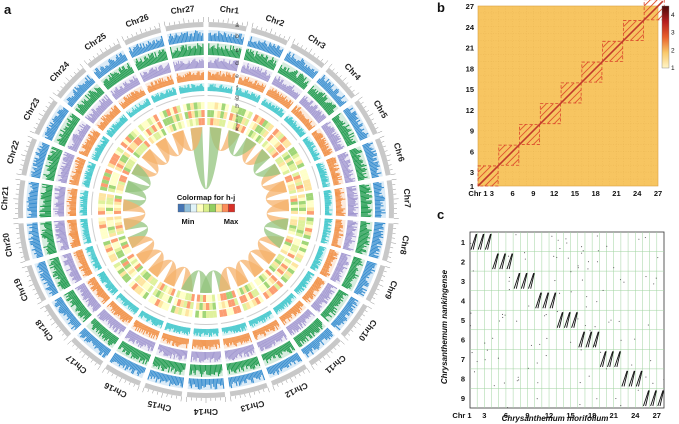  Describe the element at coordinates (41, 115) in the screenshot. I see `chromosome-ticks` at that location.